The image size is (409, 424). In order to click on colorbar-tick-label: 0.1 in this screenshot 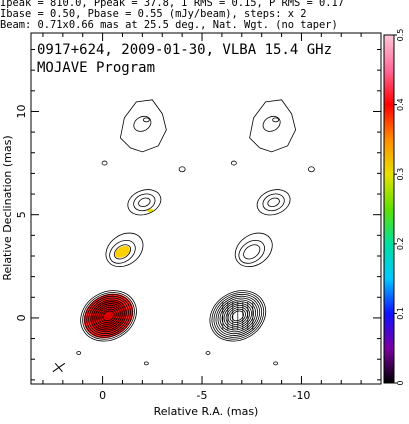, I will do `click(400, 313)`.